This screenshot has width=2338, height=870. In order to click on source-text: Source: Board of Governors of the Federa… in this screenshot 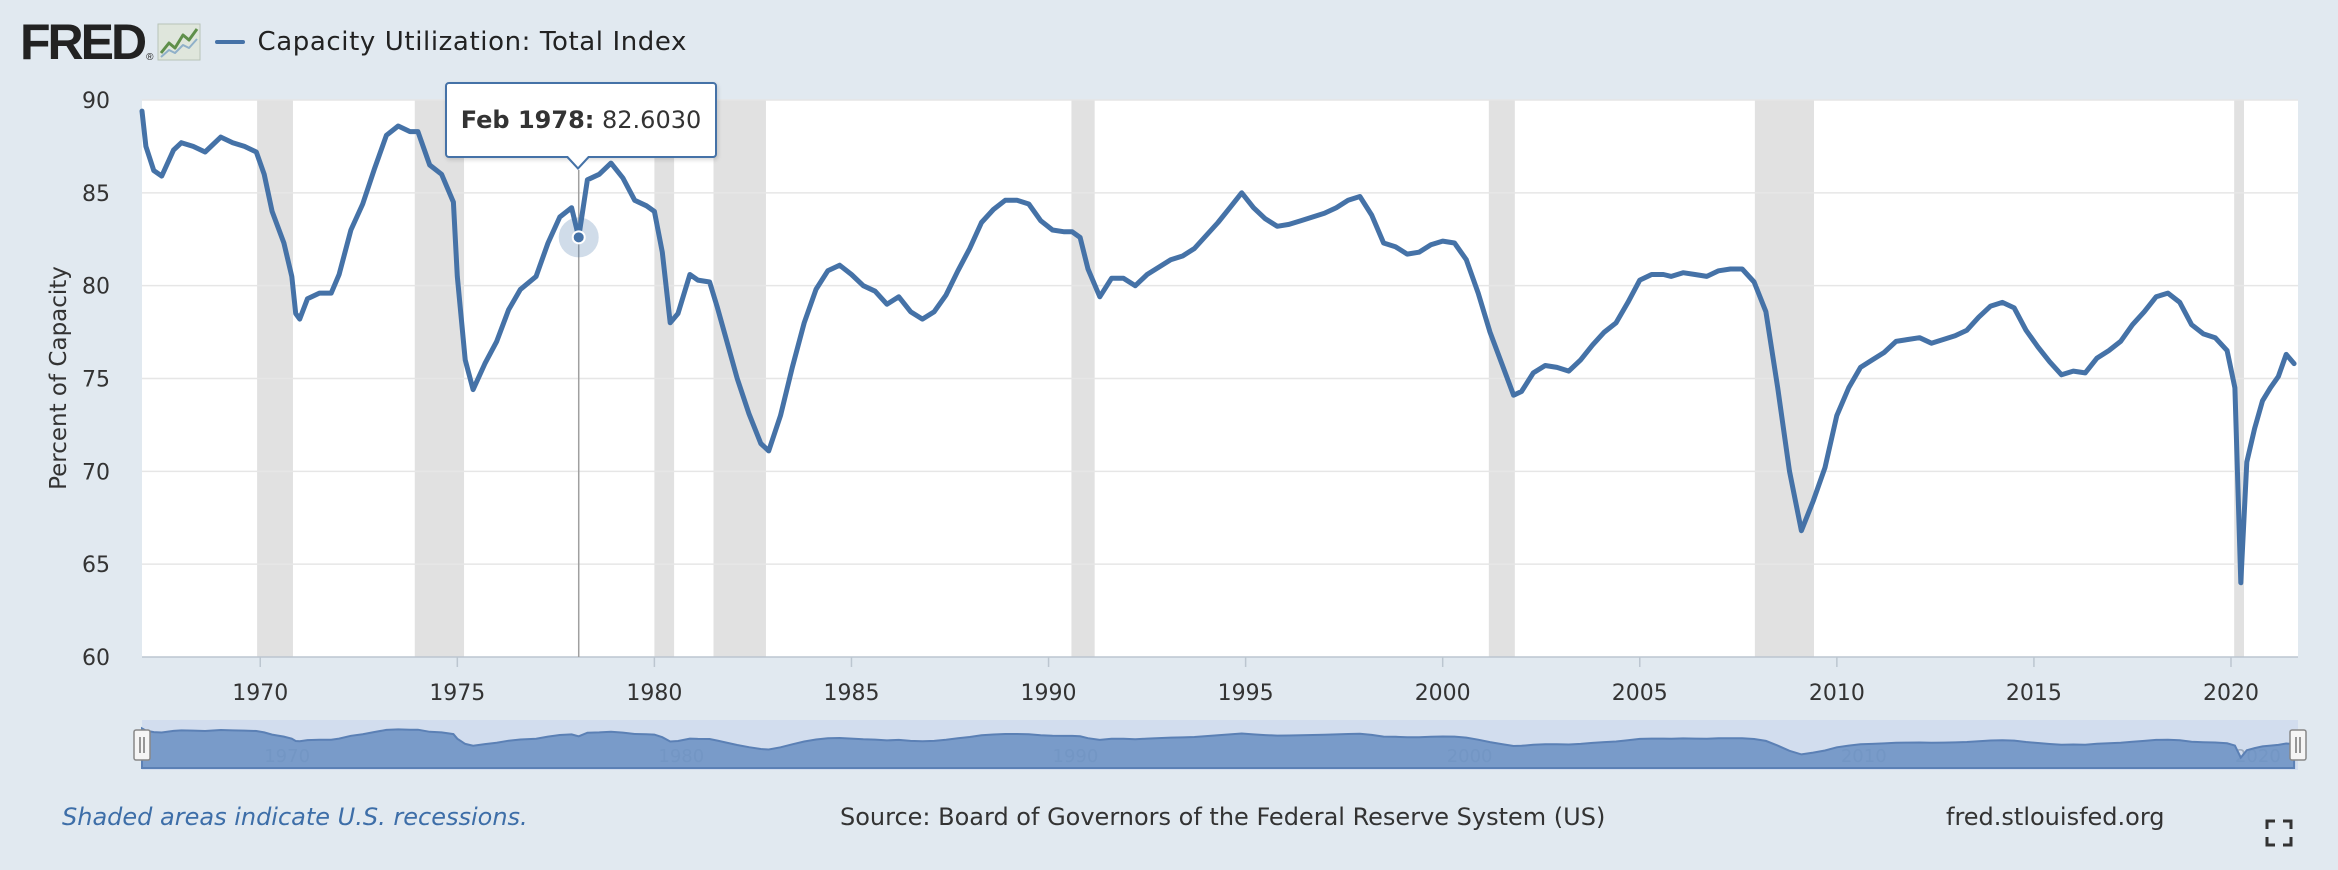, I will do `click(1223, 817)`.